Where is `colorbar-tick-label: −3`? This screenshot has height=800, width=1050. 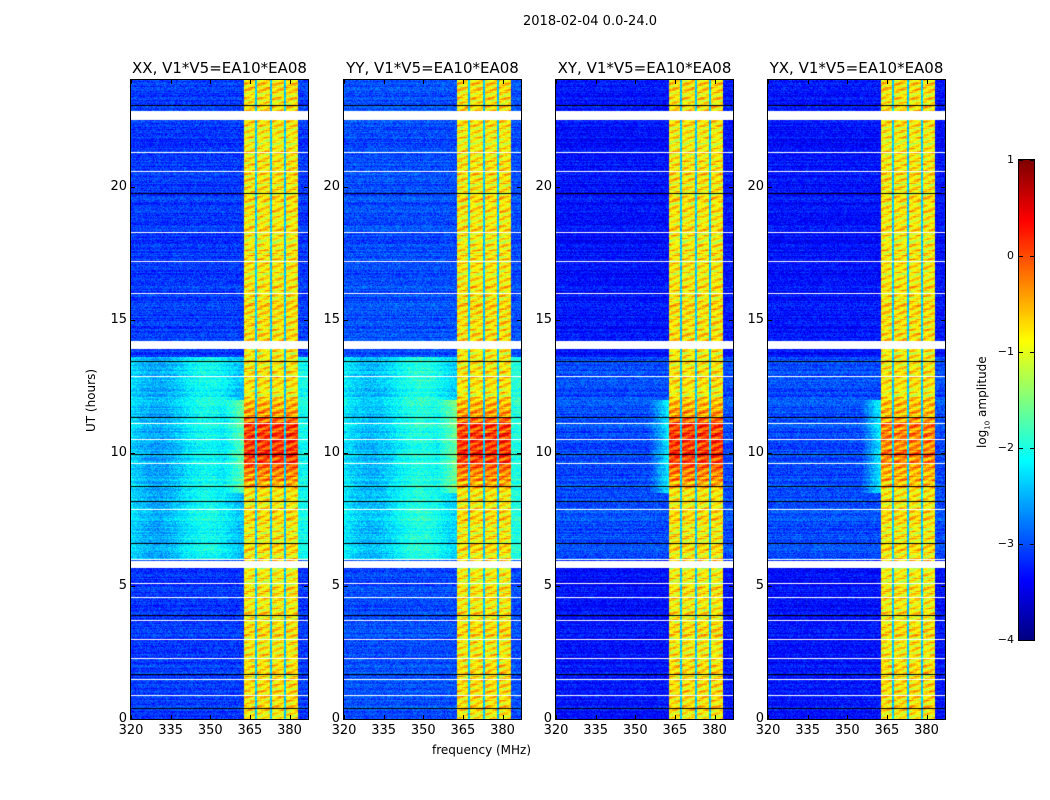 colorbar-tick-label: −3 is located at coordinates (1005, 543).